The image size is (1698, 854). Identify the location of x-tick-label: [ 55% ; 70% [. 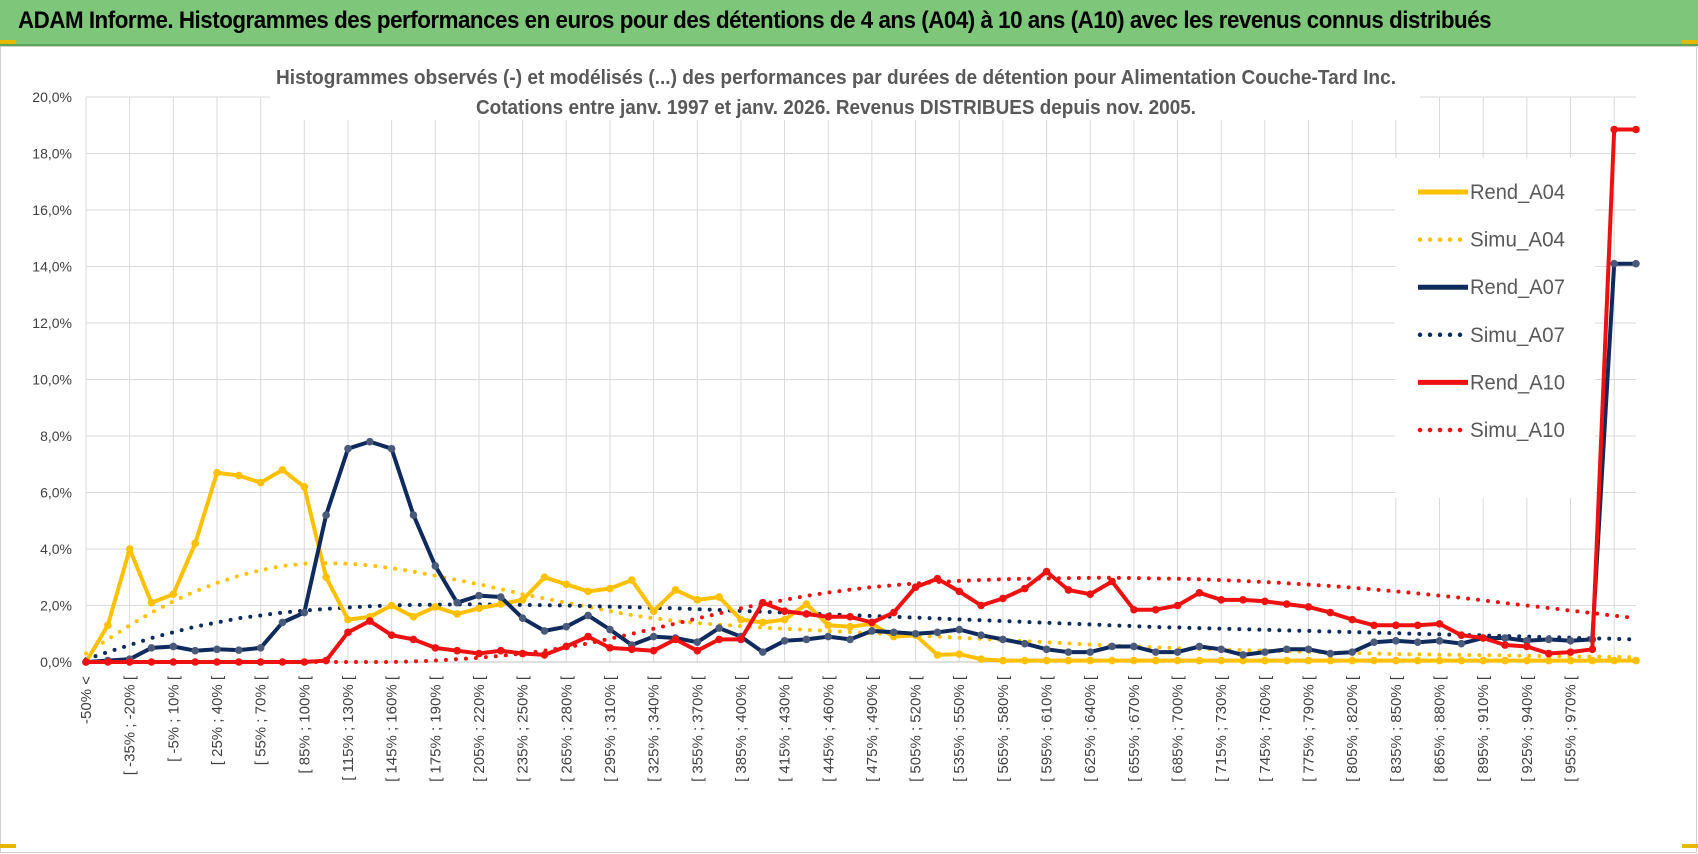
(261, 720).